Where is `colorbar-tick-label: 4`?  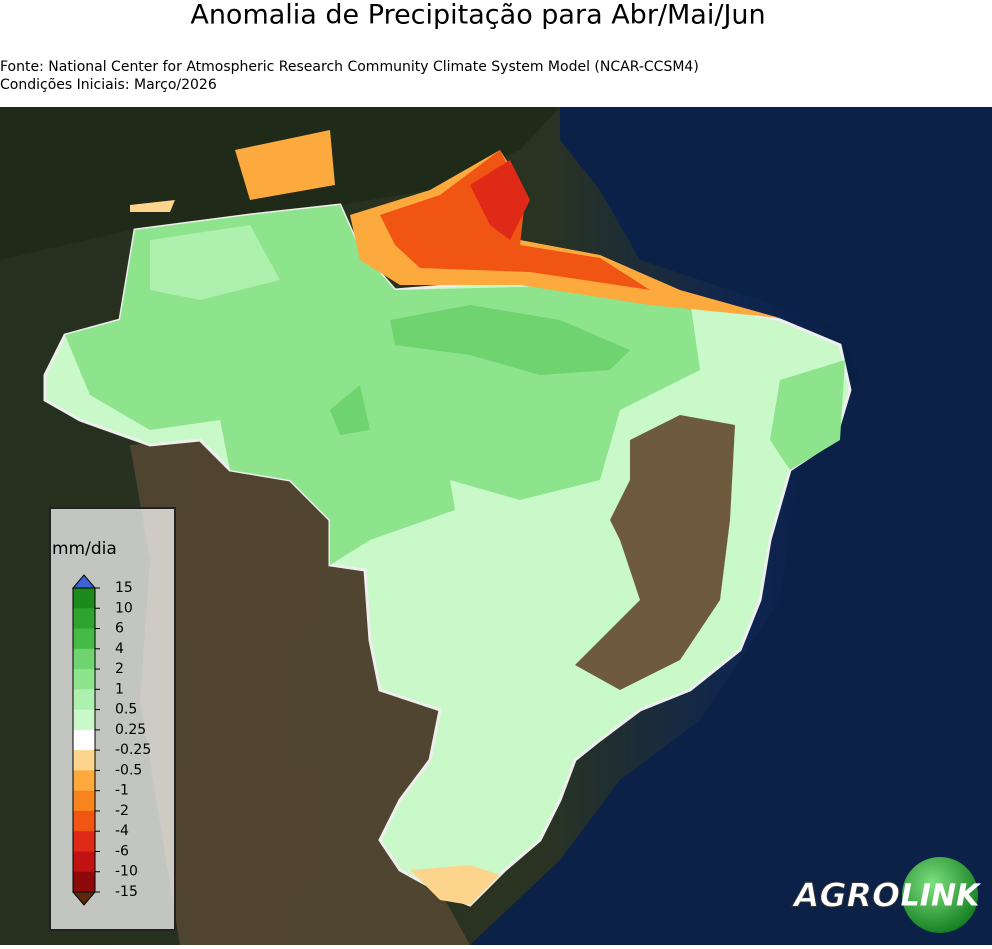 colorbar-tick-label: 4 is located at coordinates (119, 649).